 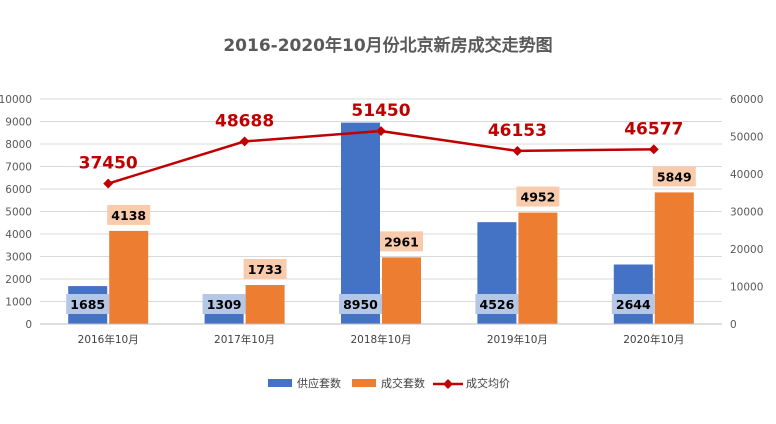 I want to click on right-tick-label: 40000, so click(x=746, y=175).